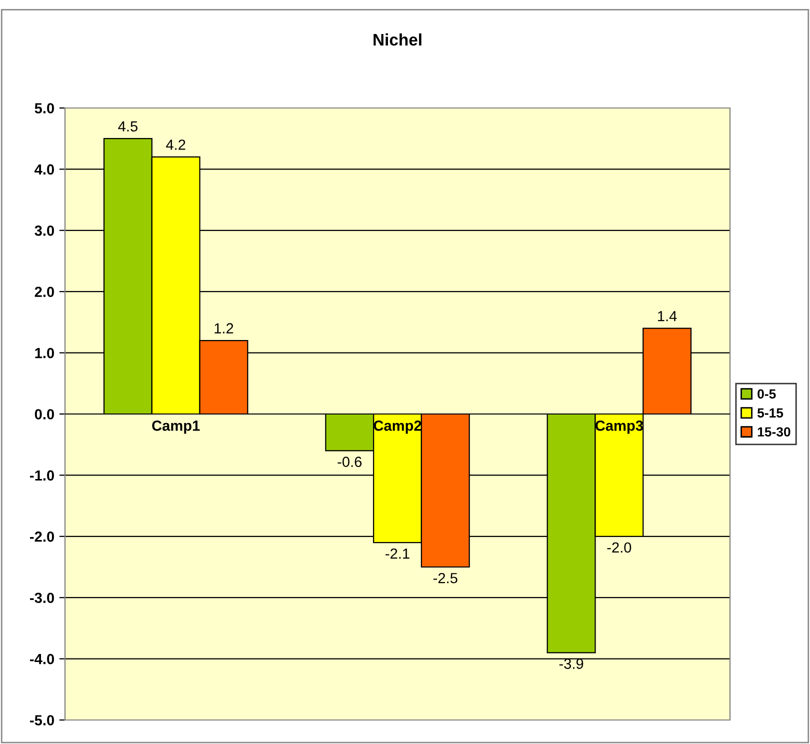 The image size is (810, 744). I want to click on chart-title: Nichel, so click(398, 39).